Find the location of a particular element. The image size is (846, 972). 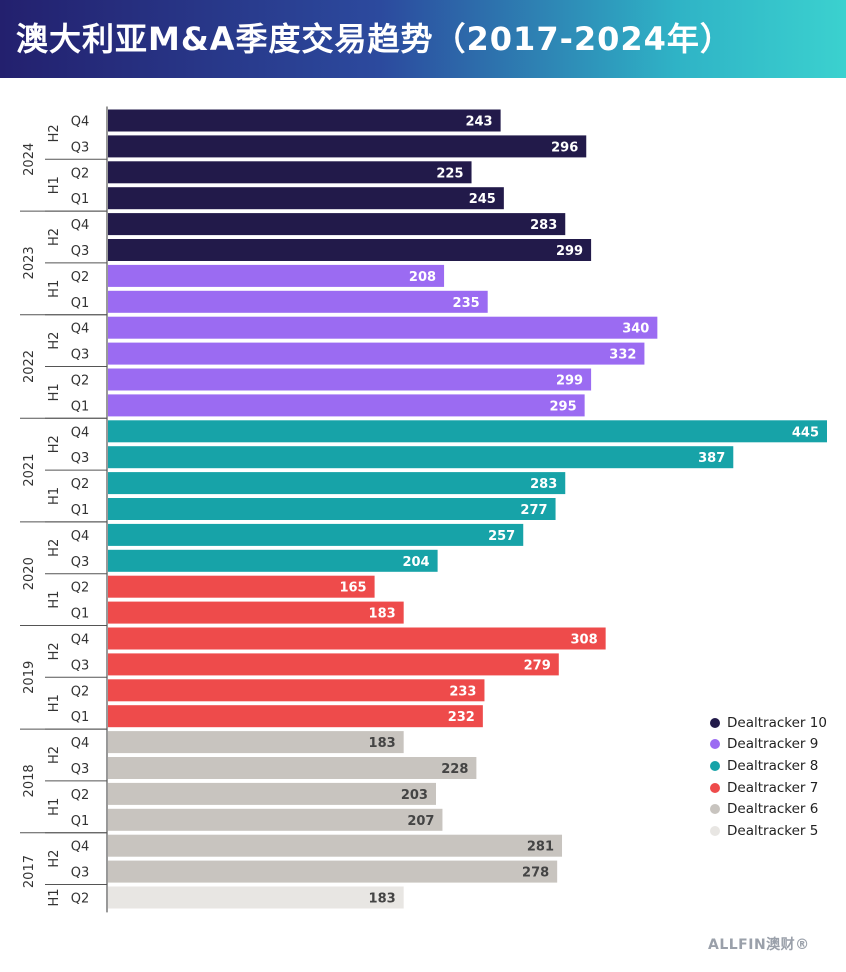

legend-item: Dealtracker 9 is located at coordinates (768, 745).